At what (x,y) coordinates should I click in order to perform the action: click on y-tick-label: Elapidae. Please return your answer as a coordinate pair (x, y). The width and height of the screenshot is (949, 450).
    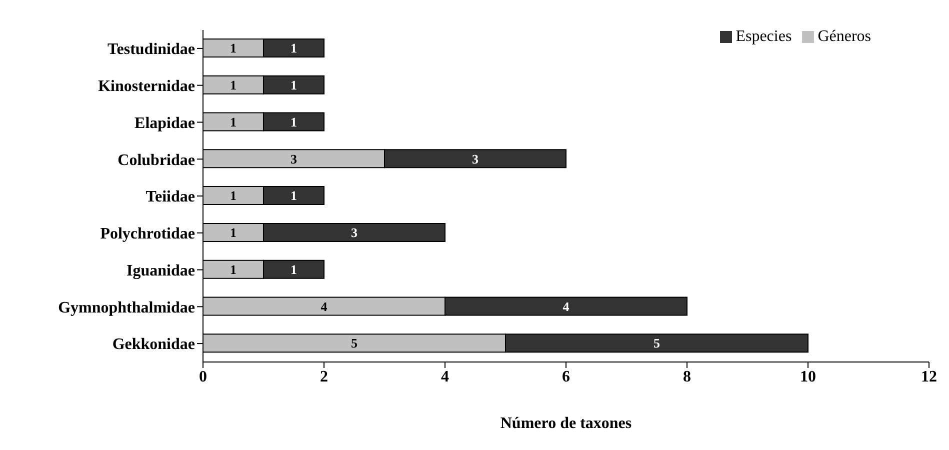
    Looking at the image, I should click on (164, 123).